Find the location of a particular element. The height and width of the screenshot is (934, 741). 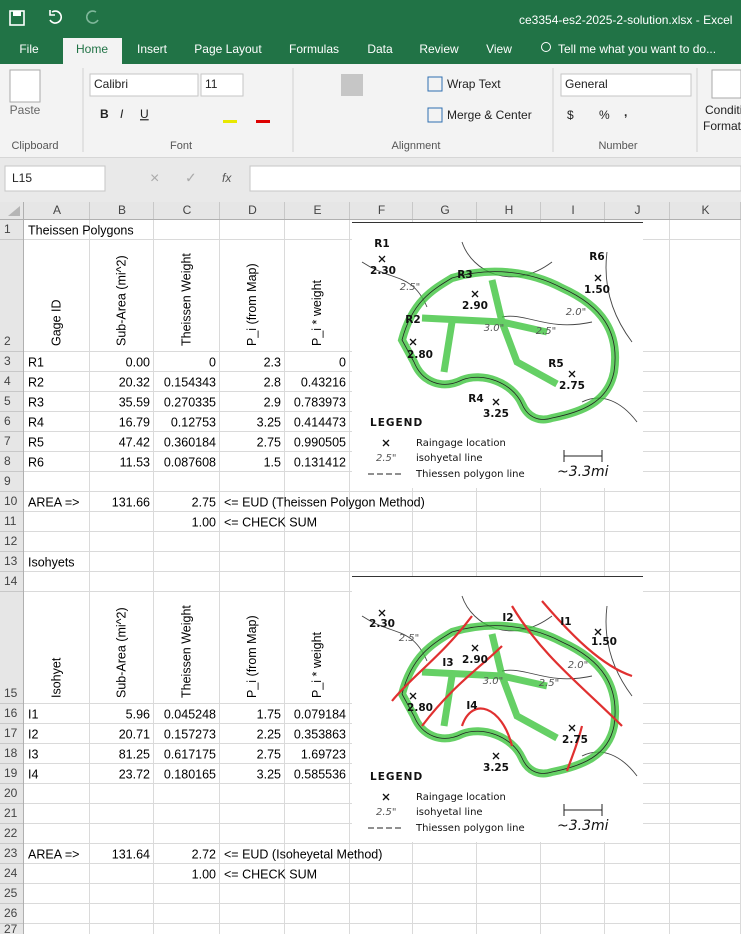

select-all is located at coordinates (14, 211).